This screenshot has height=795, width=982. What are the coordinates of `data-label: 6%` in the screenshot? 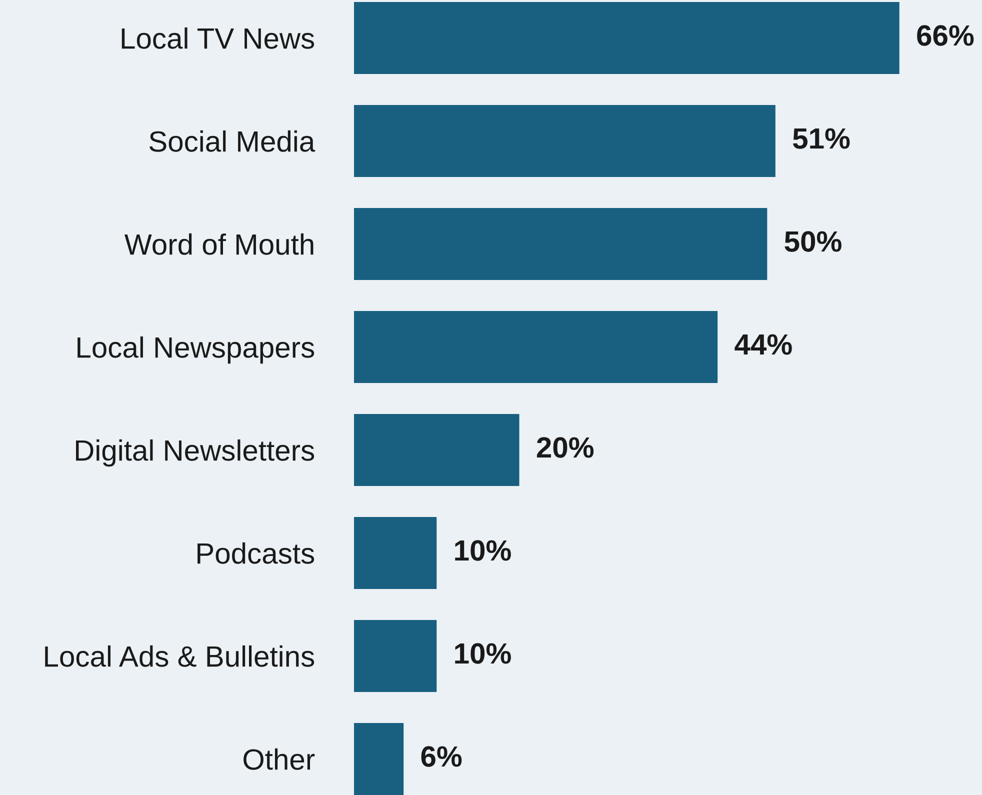 It's located at (441, 756).